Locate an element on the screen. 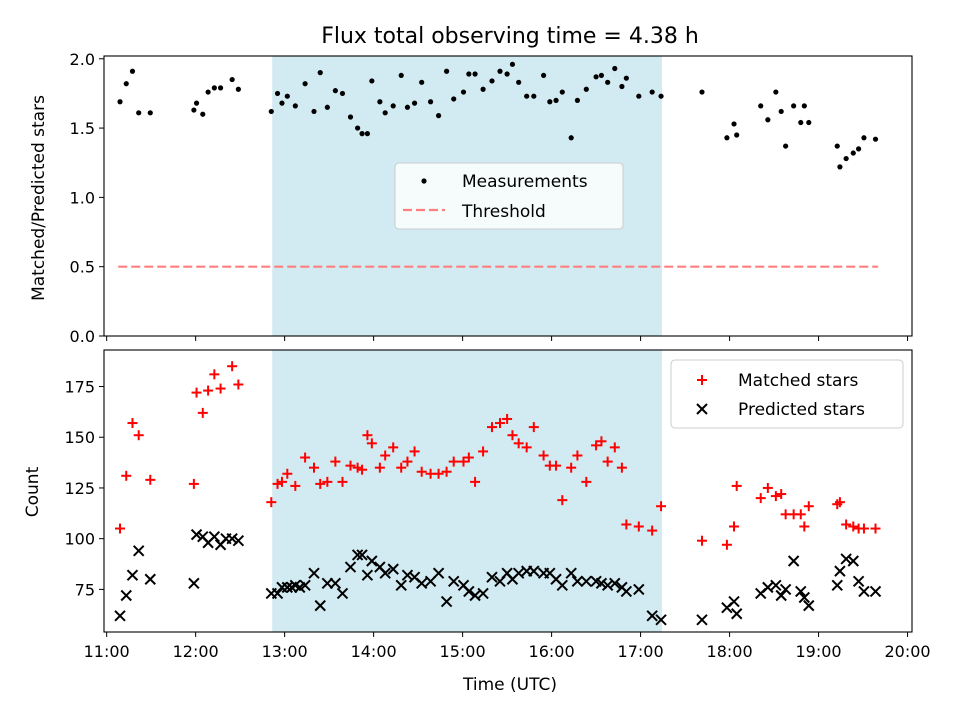  y-tick-label: 0.5 is located at coordinates (82, 267).